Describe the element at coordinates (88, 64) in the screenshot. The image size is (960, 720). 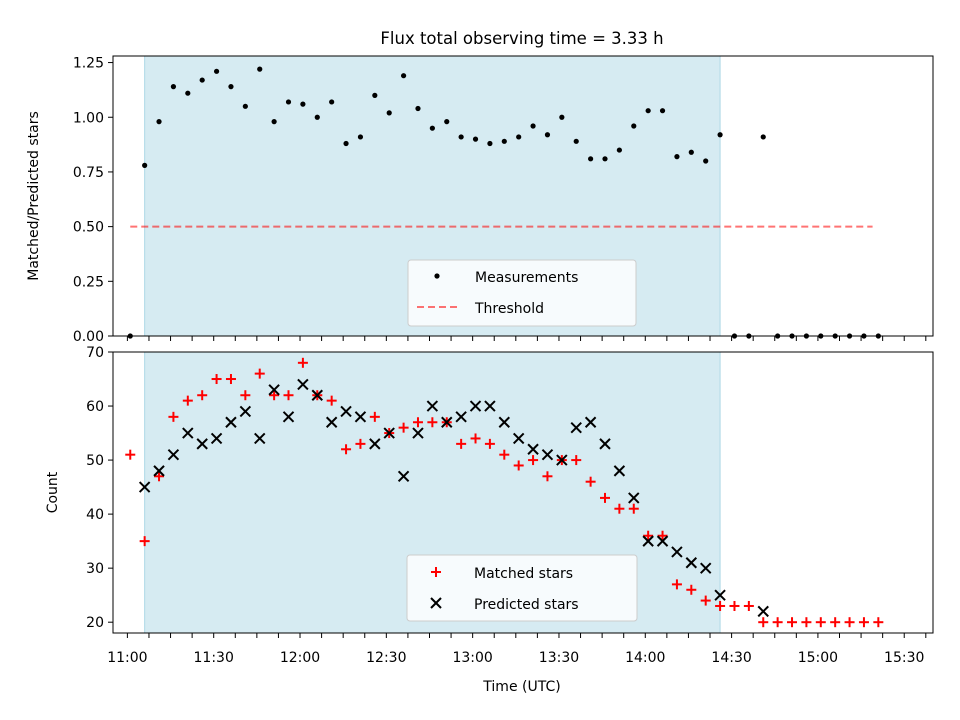
I see `top-ytick-label-5: 1.25` at that location.